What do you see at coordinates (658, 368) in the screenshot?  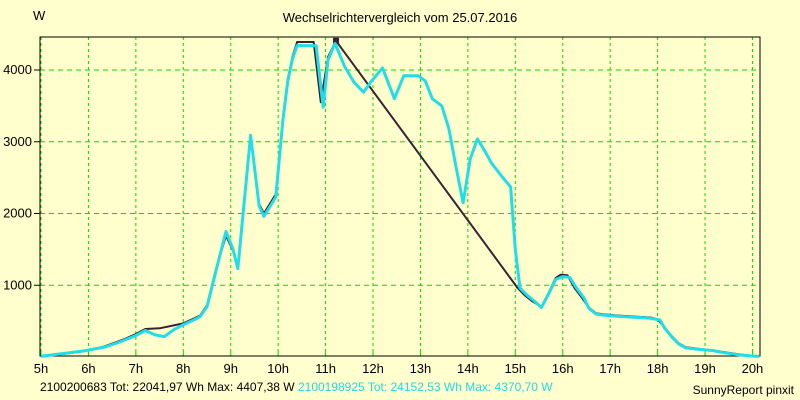 I see `x-tick-label: 18h` at bounding box center [658, 368].